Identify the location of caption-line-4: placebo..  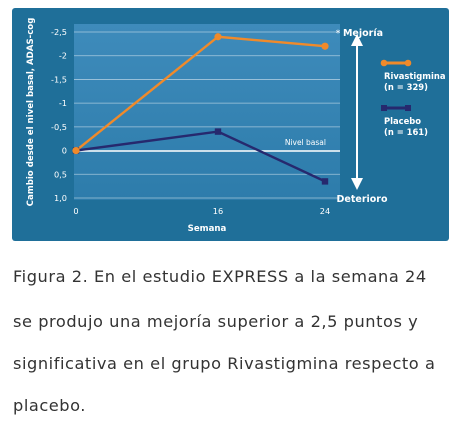
(49, 405).